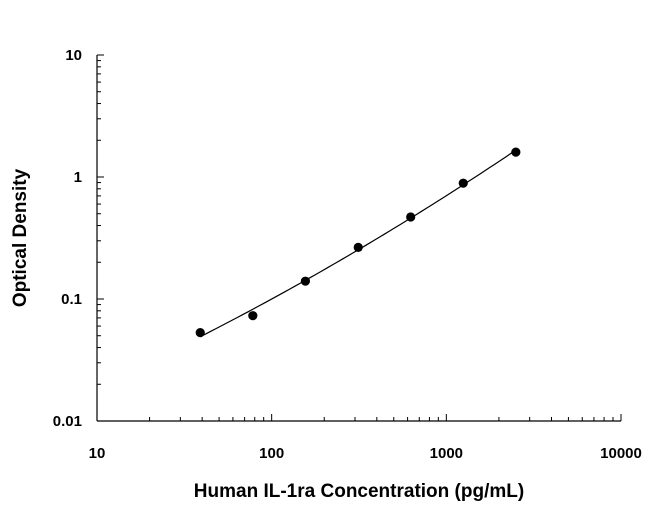 This screenshot has width=650, height=505. Describe the element at coordinates (71, 299) in the screenshot. I see `y-tick-label: 0.1` at that location.